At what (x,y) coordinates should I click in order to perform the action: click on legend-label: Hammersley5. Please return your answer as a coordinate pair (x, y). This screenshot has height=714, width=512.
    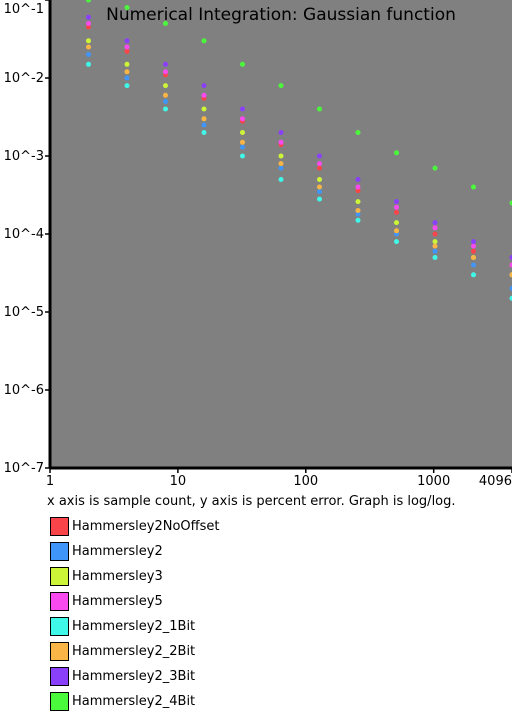
    Looking at the image, I should click on (117, 601).